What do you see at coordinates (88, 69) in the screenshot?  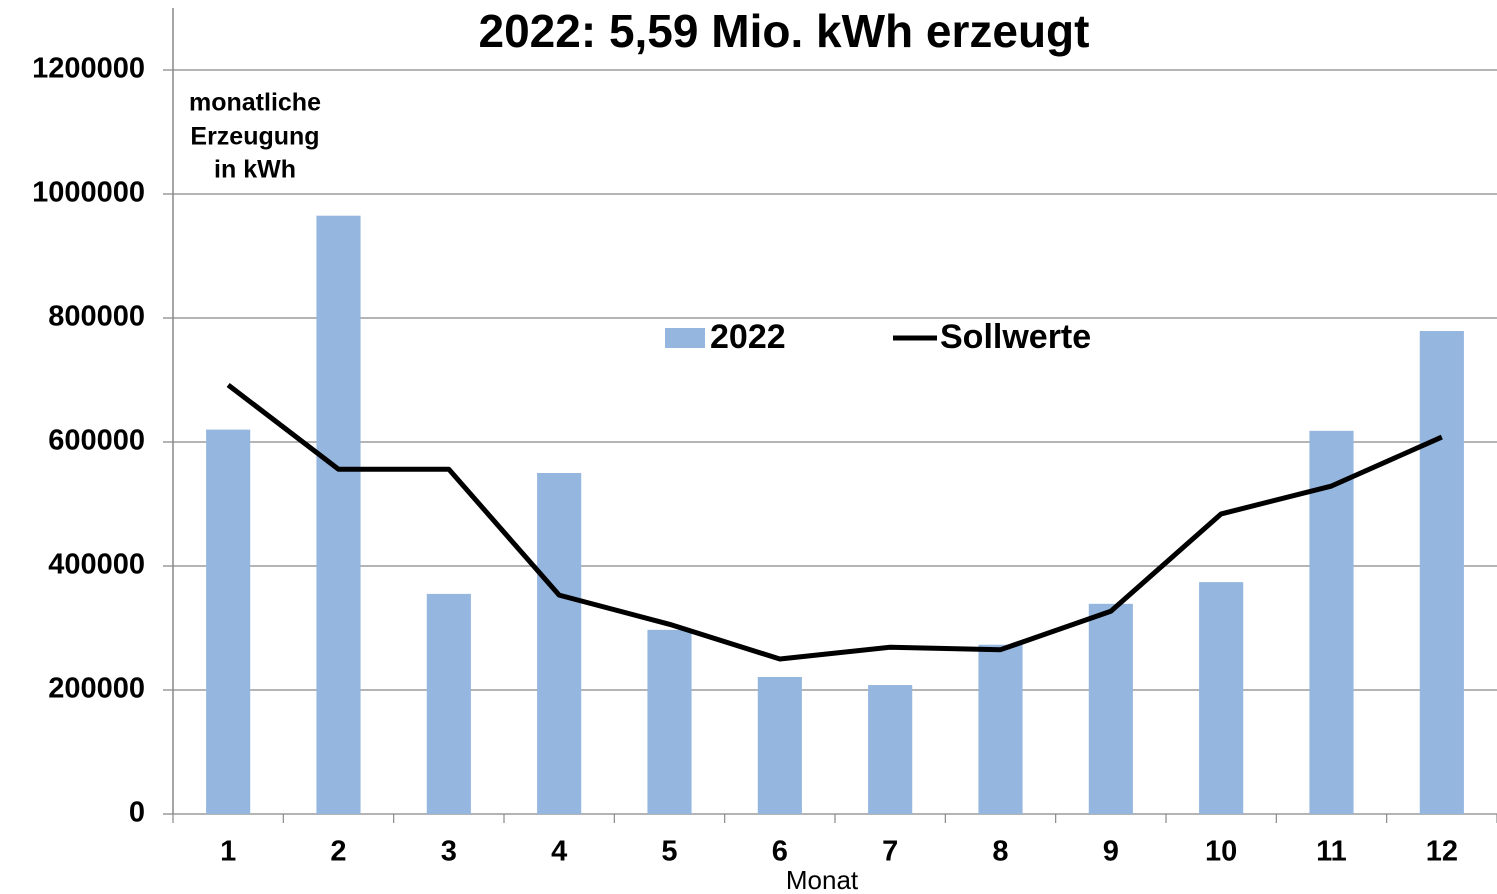 I see `y-tick-label: 1200000` at bounding box center [88, 69].